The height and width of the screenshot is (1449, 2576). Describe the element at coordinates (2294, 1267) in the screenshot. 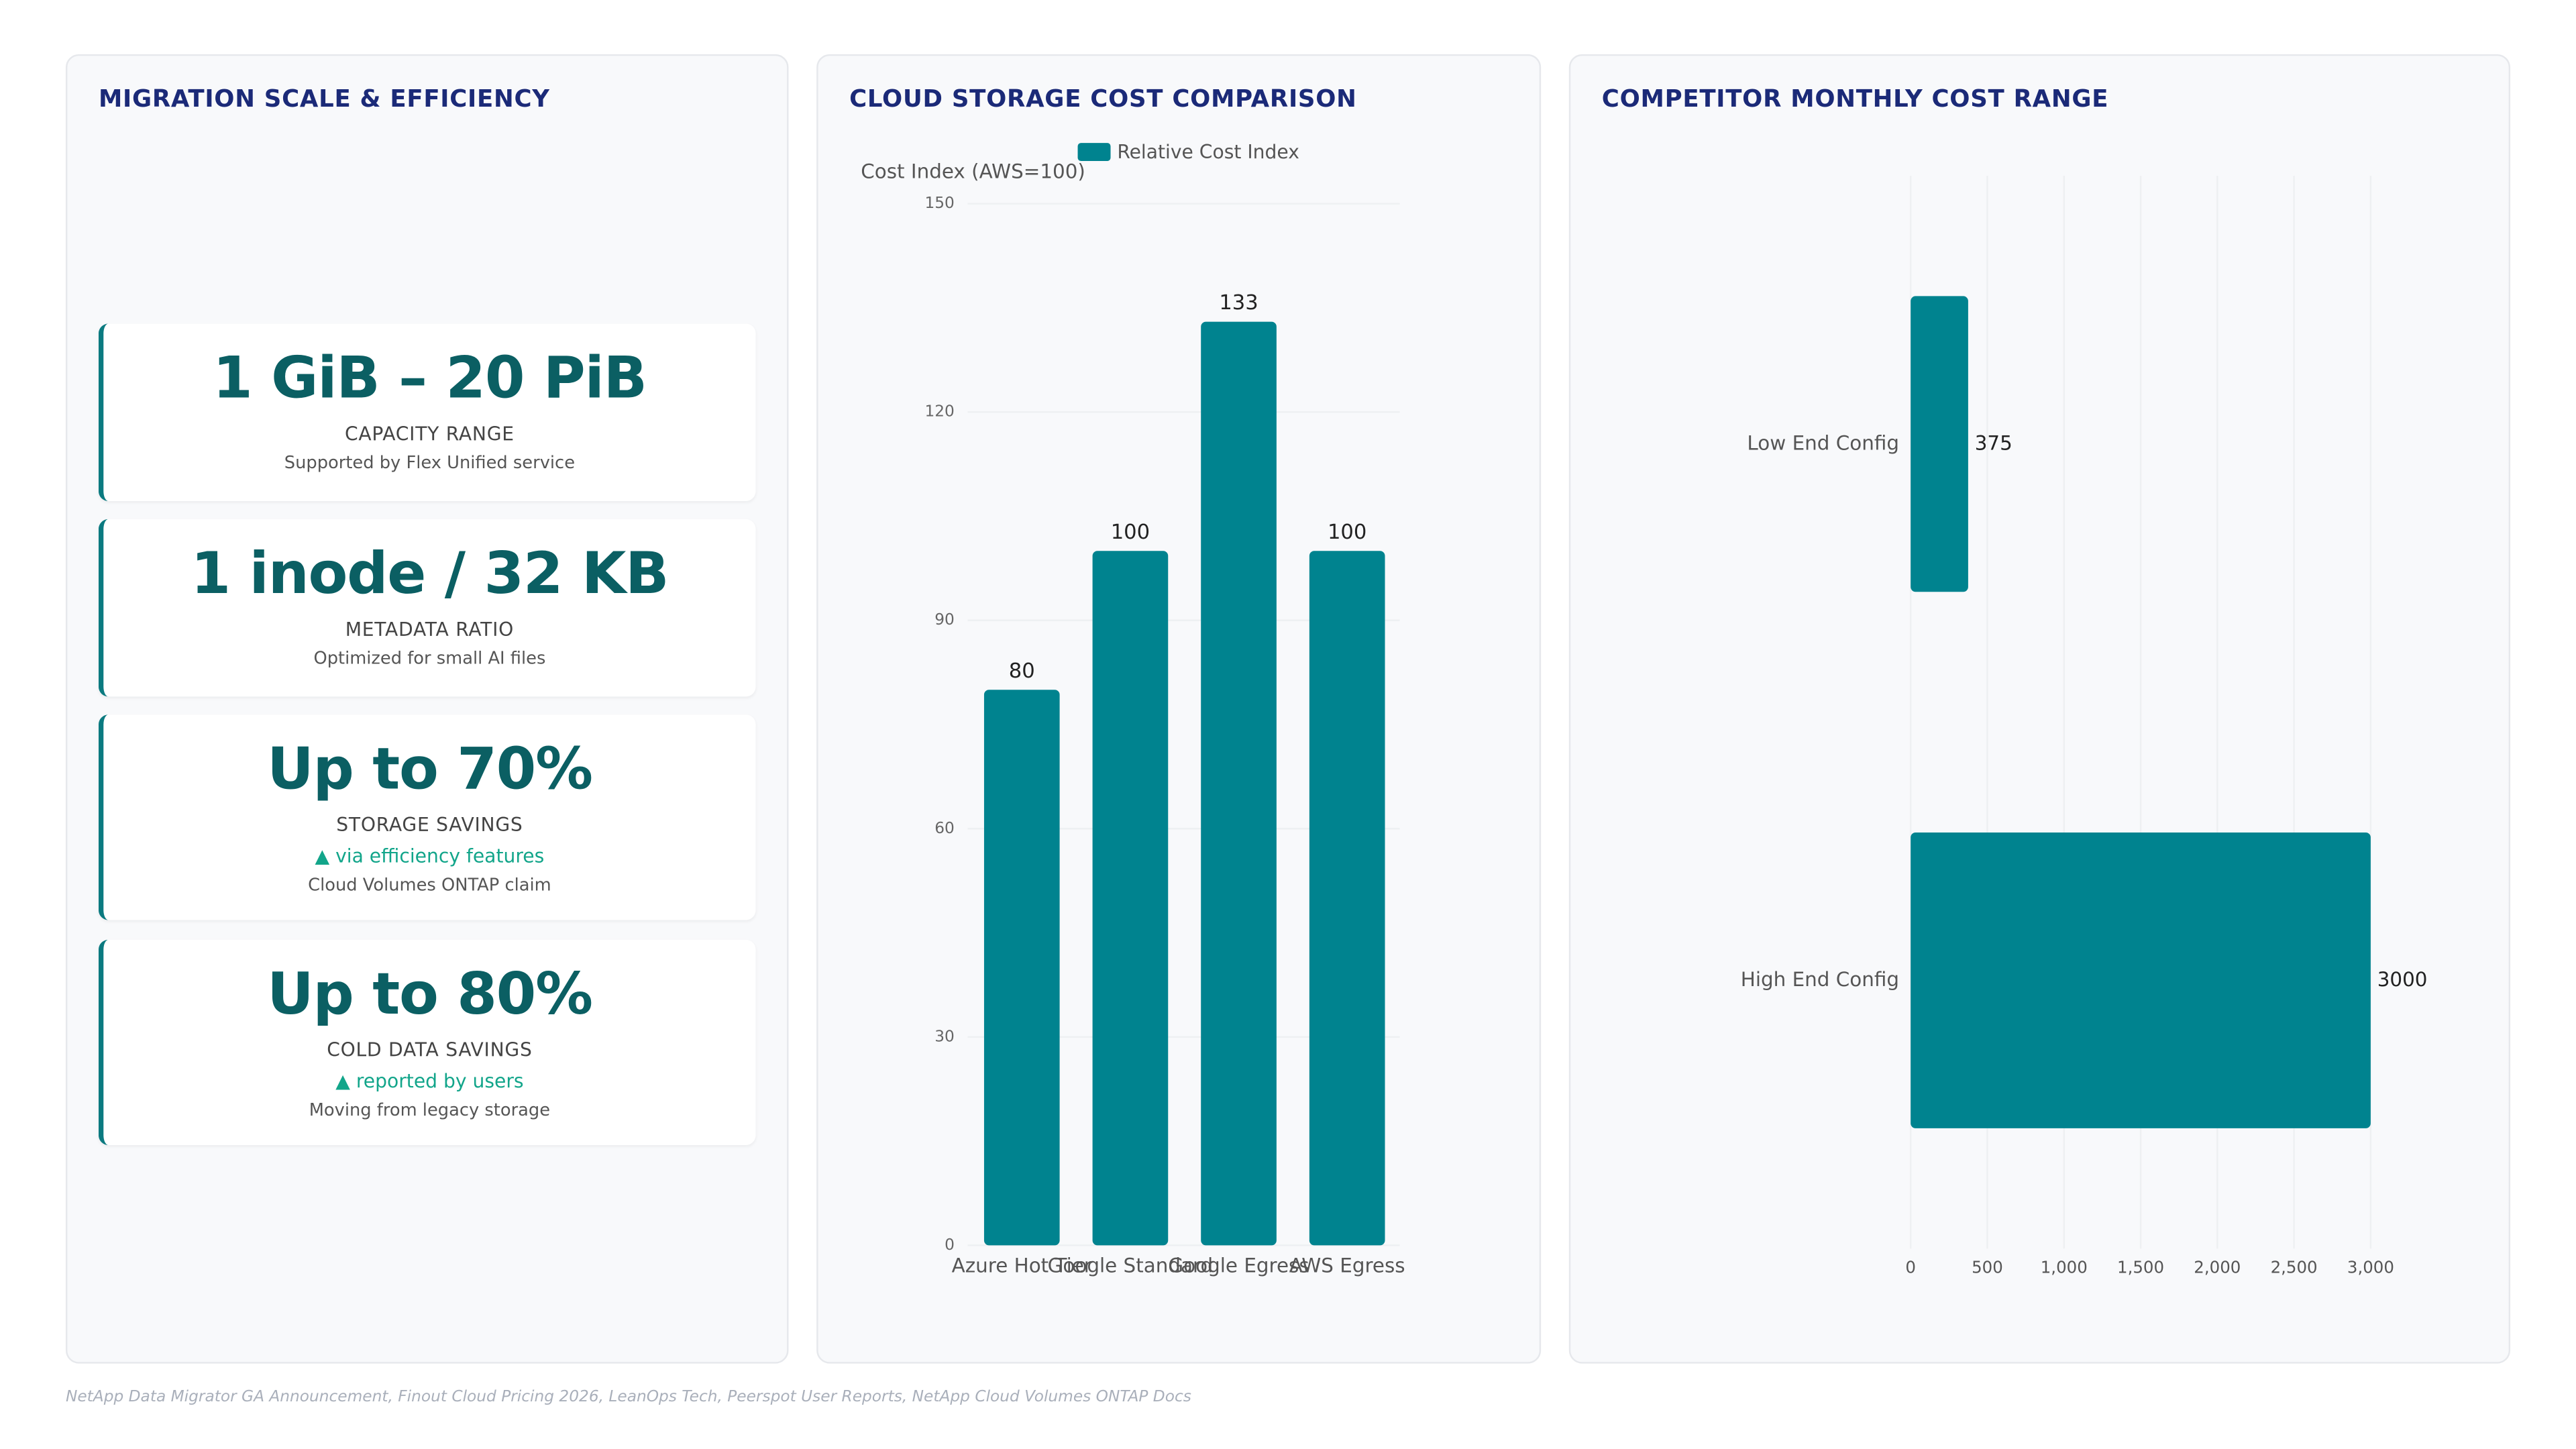

I see `x-tick-label: 2,500` at that location.